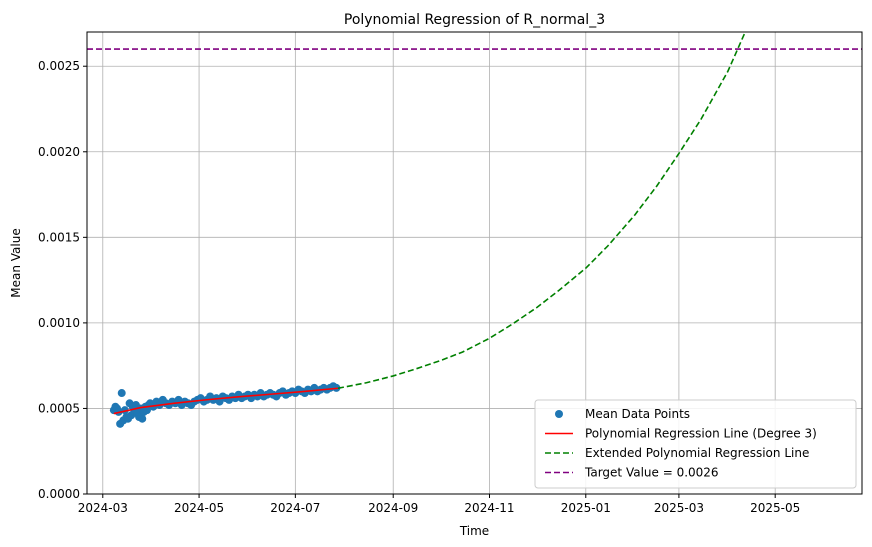 The height and width of the screenshot is (547, 872). I want to click on y-axis-label: Mean Value, so click(16, 262).